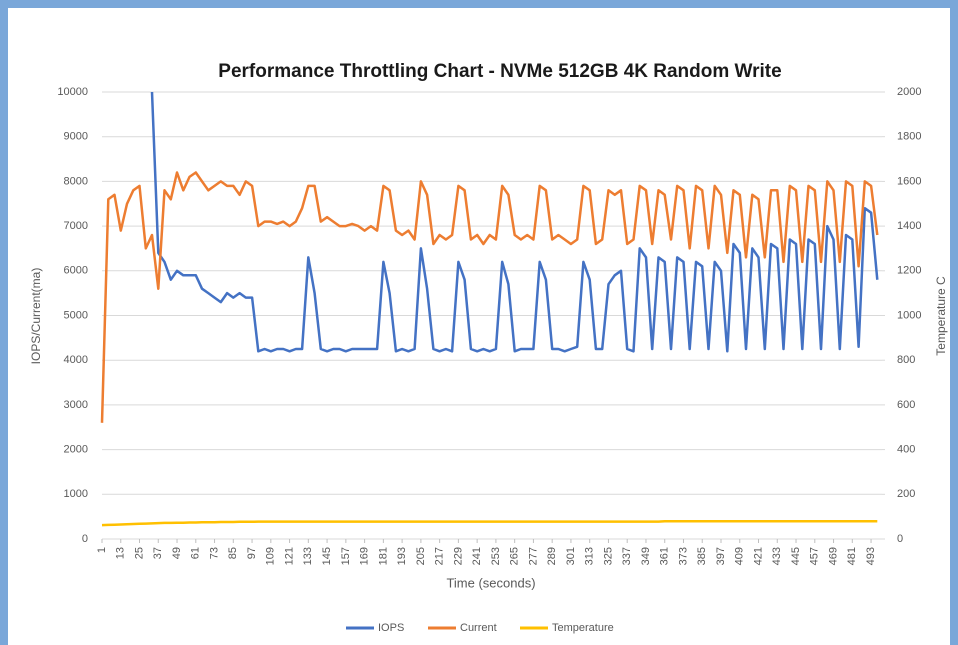  Describe the element at coordinates (477, 556) in the screenshot. I see `x-tick-label: 241` at that location.